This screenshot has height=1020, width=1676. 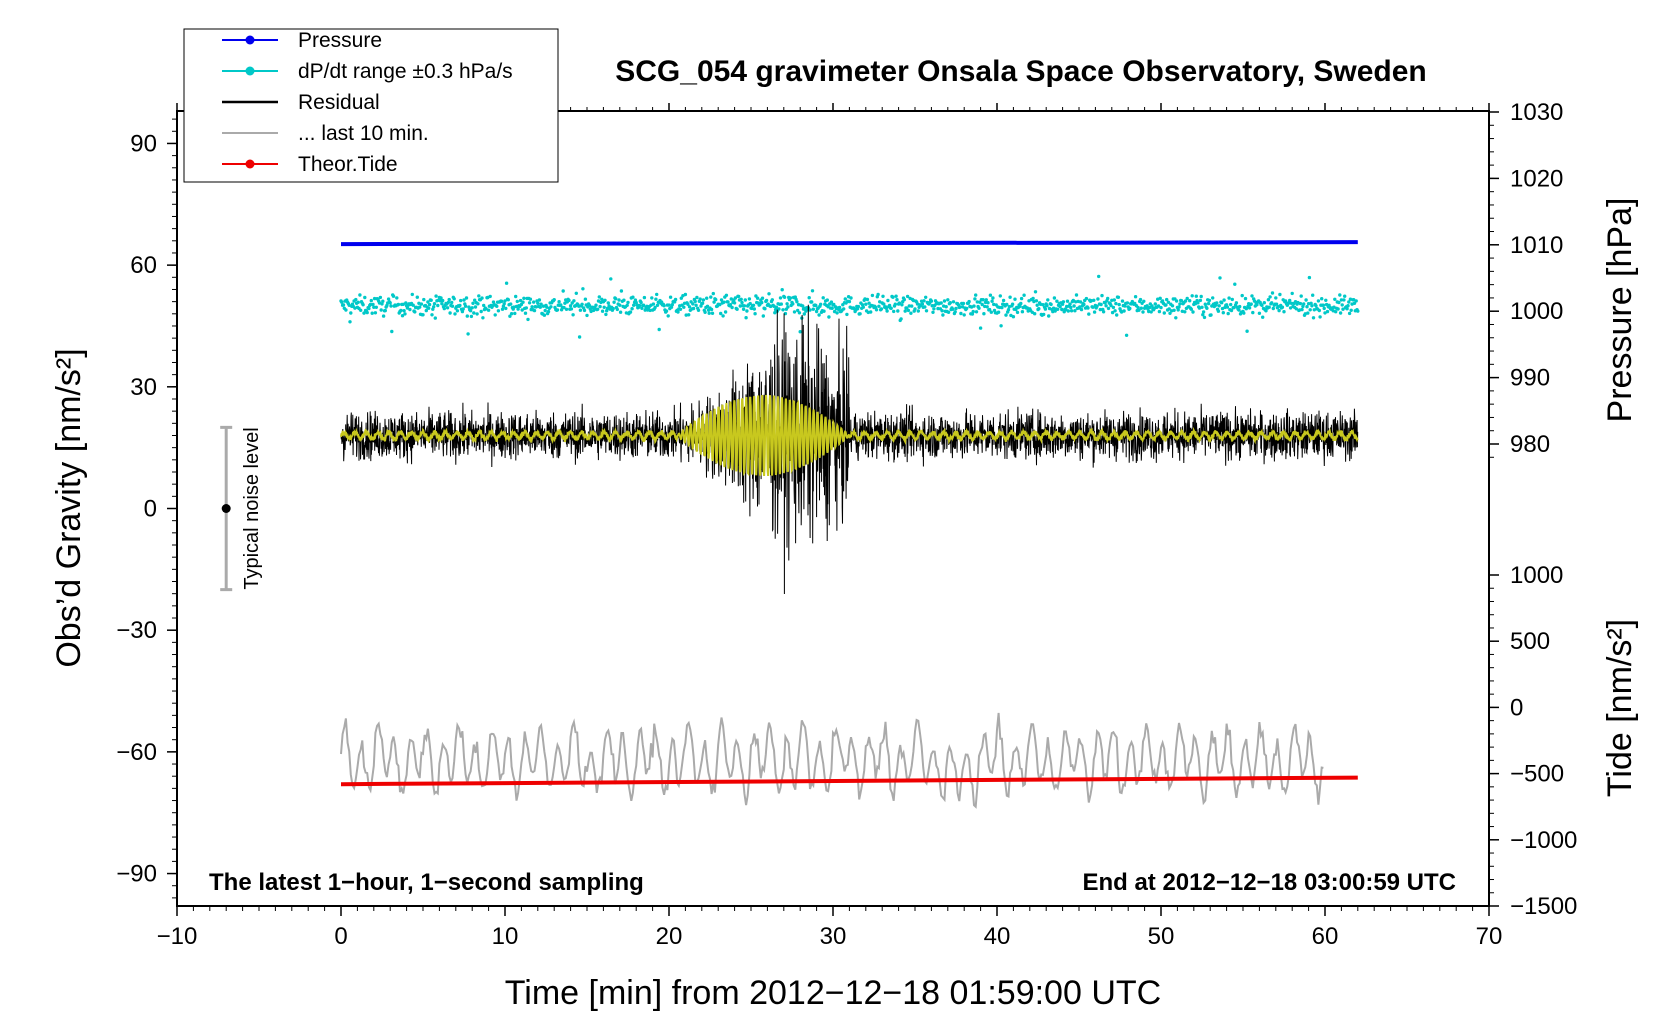 What do you see at coordinates (250, 164) in the screenshot?
I see `legend-marker` at bounding box center [250, 164].